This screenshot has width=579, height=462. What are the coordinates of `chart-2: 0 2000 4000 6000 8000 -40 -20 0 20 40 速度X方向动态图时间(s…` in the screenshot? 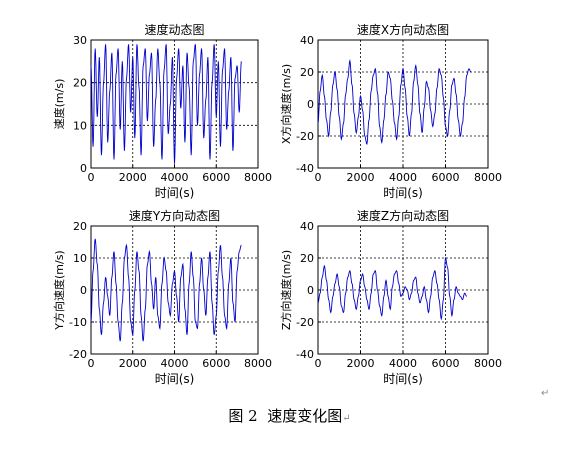 It's located at (390, 111).